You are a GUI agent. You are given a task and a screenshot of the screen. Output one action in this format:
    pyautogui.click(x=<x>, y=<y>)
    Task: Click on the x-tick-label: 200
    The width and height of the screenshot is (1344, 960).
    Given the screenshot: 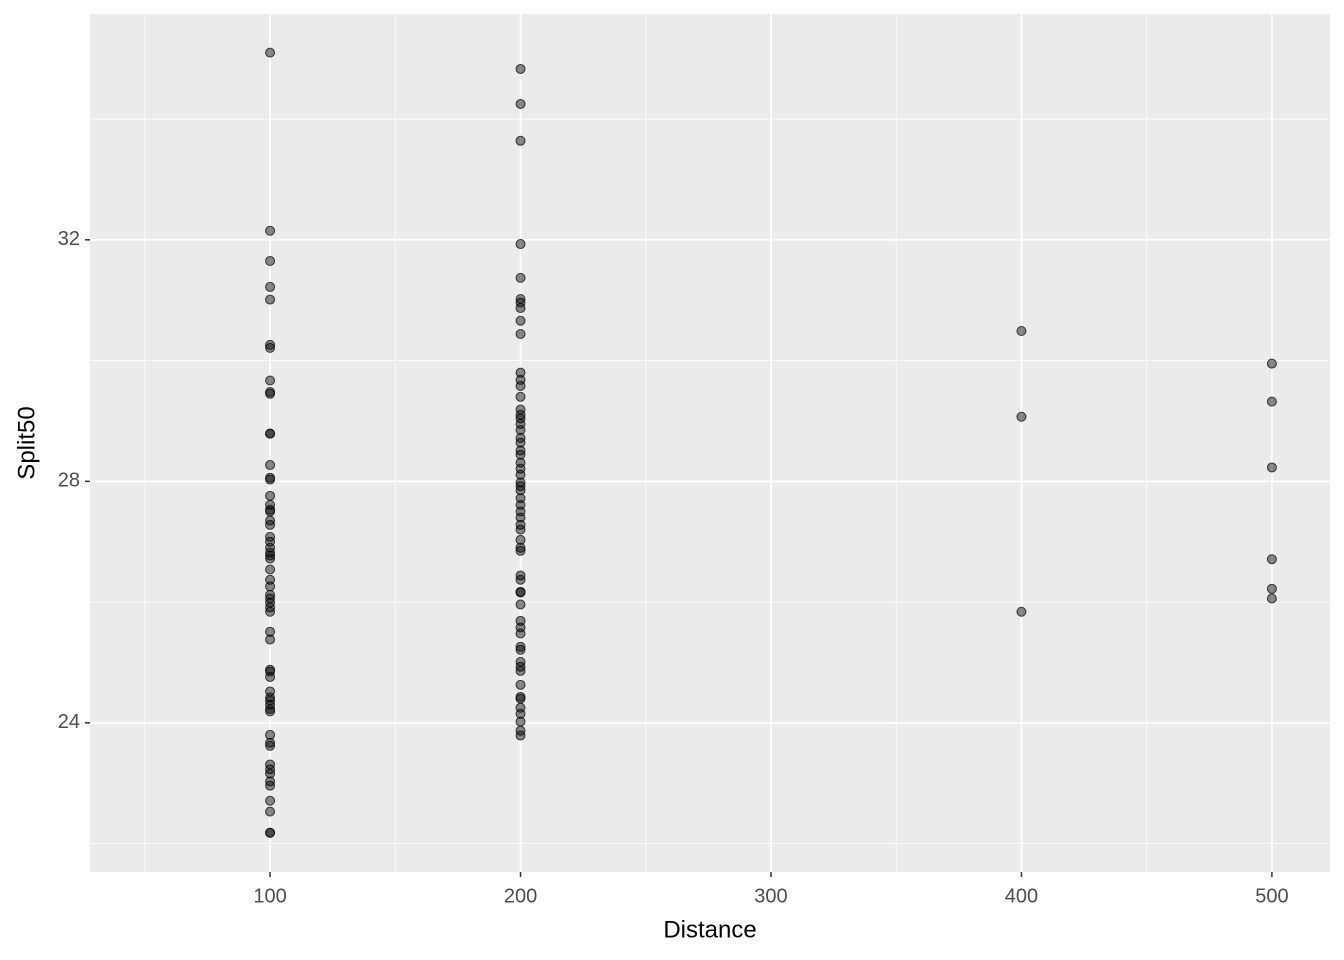 What is the action you would take?
    pyautogui.click(x=520, y=896)
    